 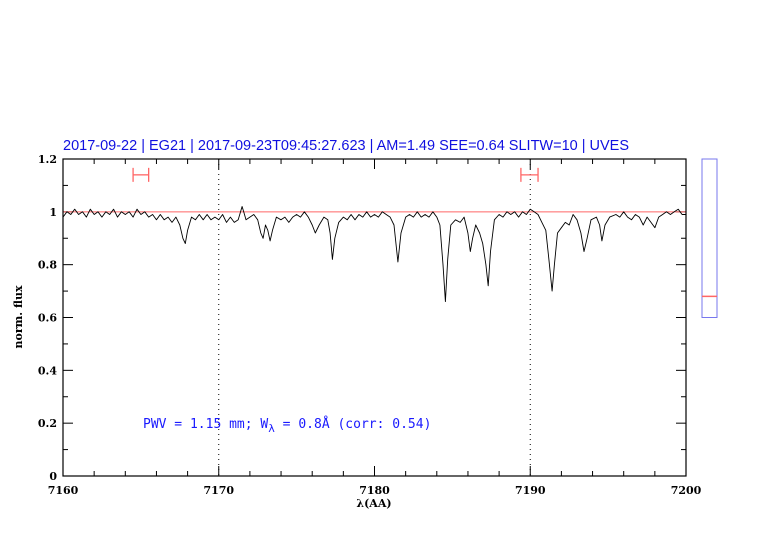 What do you see at coordinates (47, 318) in the screenshot?
I see `y-tick-label: 0.6` at bounding box center [47, 318].